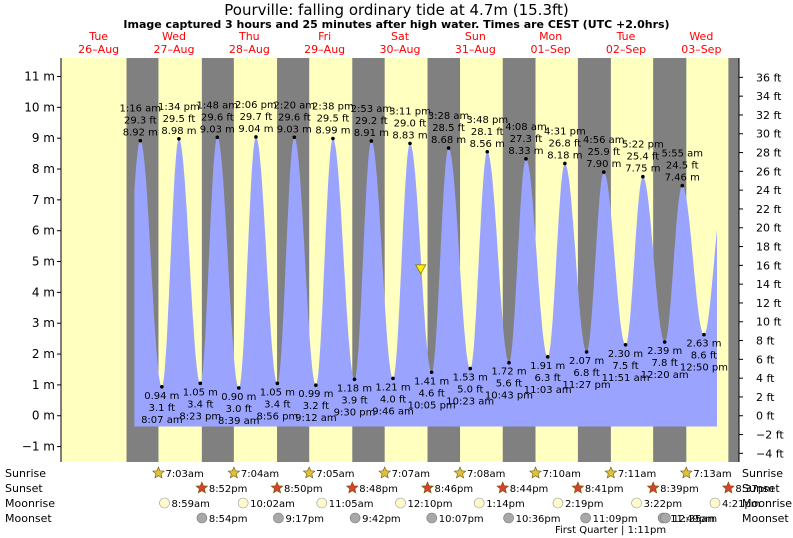  Describe the element at coordinates (430, 504) in the screenshot. I see `moonrise-time: 12:10pm` at that location.